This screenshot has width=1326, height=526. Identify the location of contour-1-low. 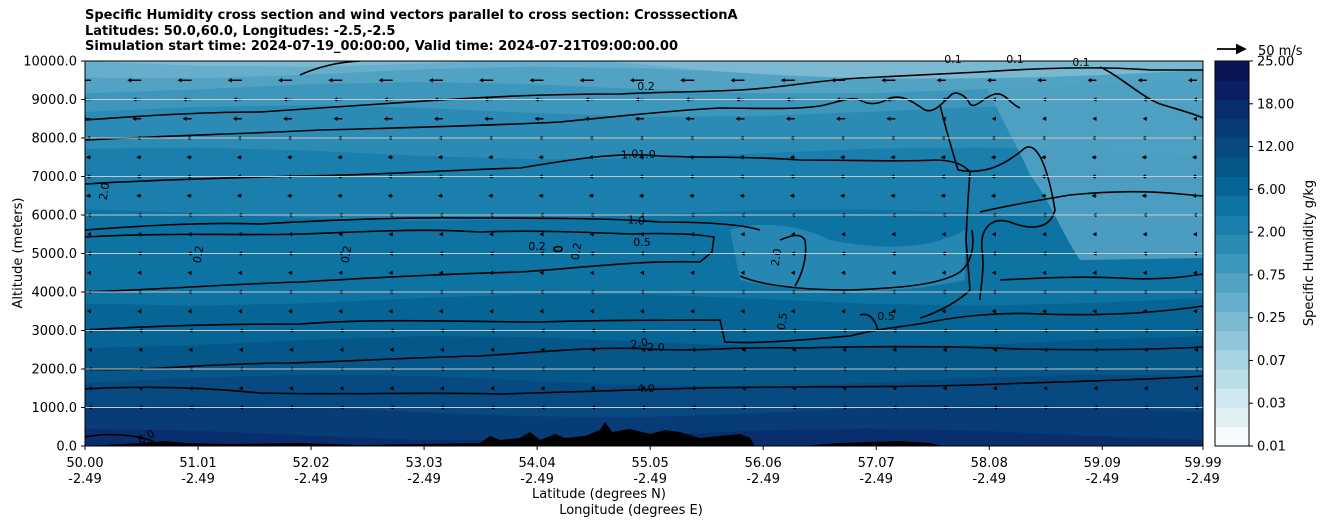
(644, 324).